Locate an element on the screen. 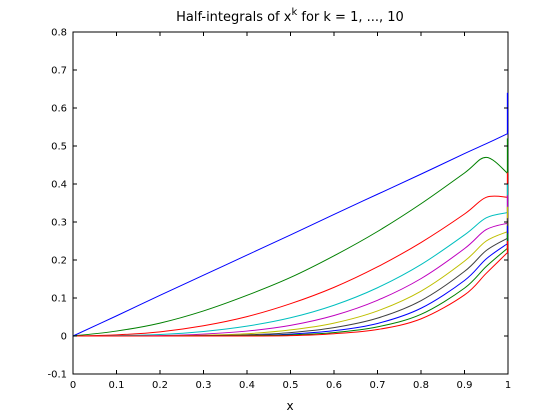 Image resolution: width=560 pixels, height=420 pixels. chart-title-superscript: k is located at coordinates (294, 12).